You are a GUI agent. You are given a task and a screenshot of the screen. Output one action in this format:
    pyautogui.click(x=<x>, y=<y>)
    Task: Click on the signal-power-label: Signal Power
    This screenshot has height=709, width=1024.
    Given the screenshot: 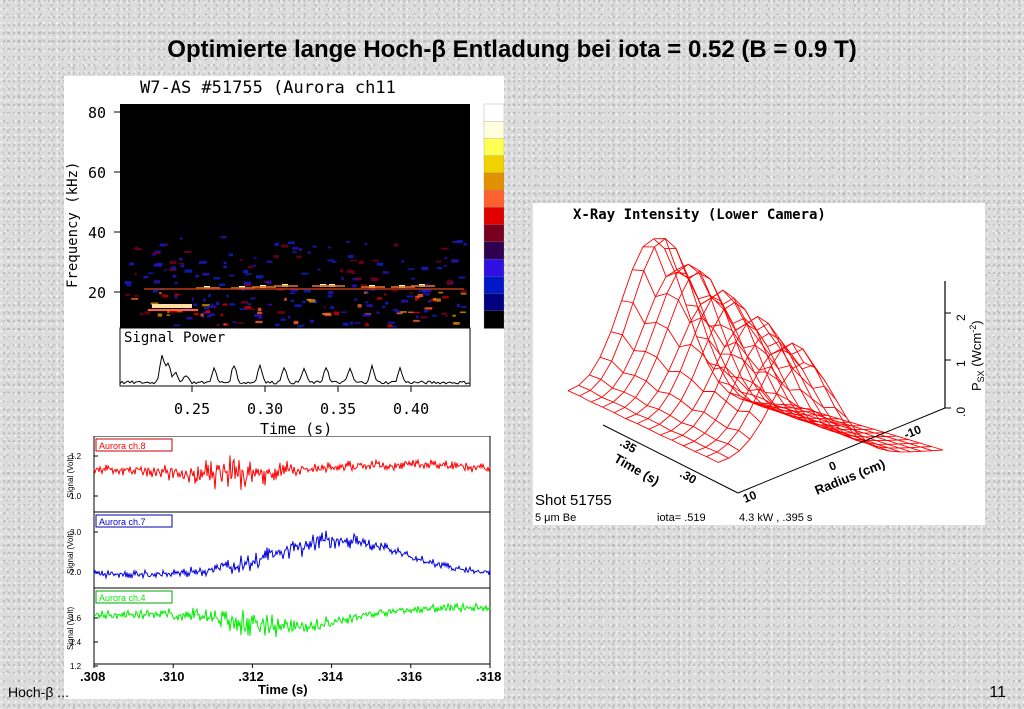 What is the action you would take?
    pyautogui.click(x=174, y=338)
    